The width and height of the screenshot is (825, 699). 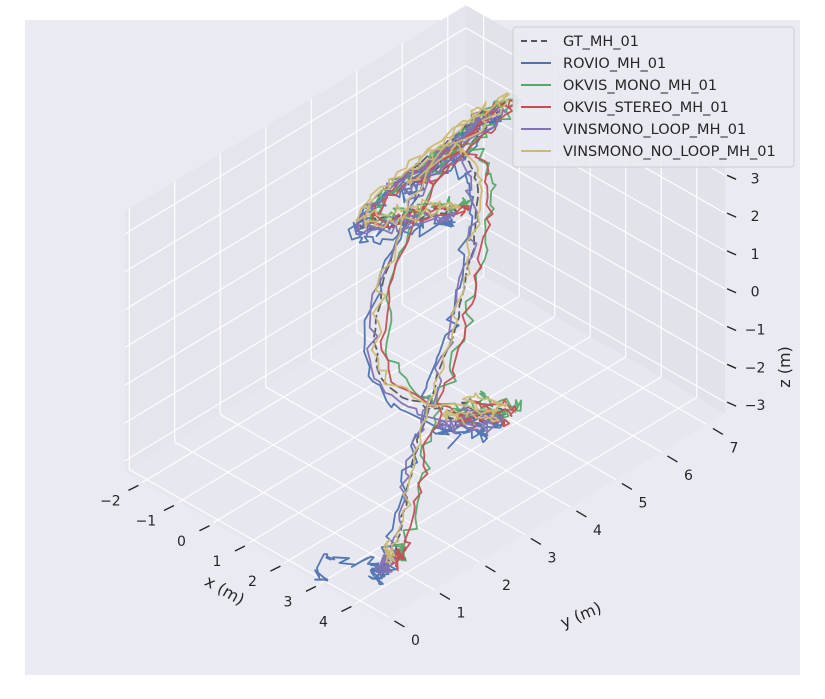 What do you see at coordinates (755, 255) in the screenshot?
I see `z-tick-label-1: 1` at bounding box center [755, 255].